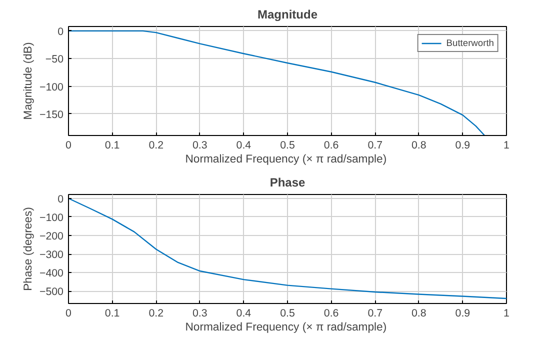 The width and height of the screenshot is (560, 337). What do you see at coordinates (28, 248) in the screenshot?
I see `y-axis-title: Phase (degrees)` at bounding box center [28, 248].